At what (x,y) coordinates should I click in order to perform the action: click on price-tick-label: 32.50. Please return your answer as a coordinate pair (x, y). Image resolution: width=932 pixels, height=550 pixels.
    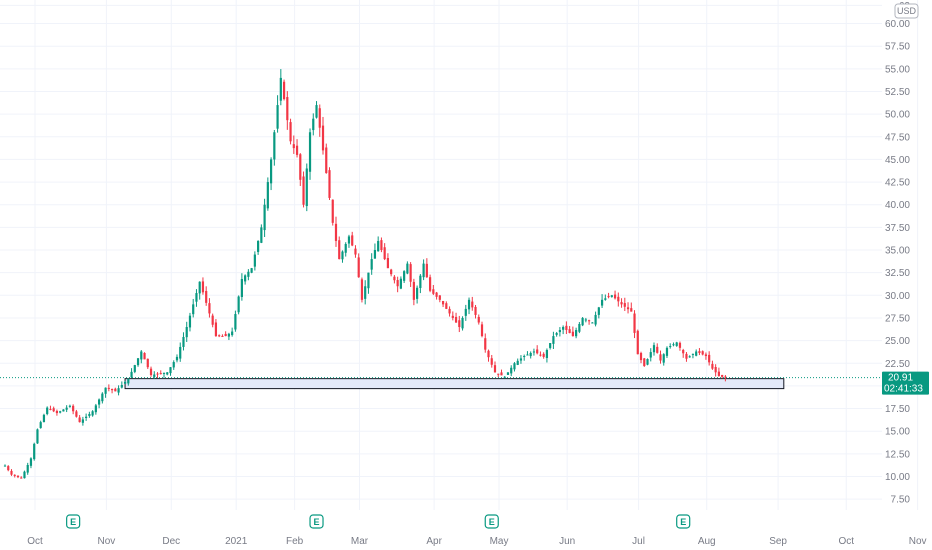
    Looking at the image, I should click on (897, 273).